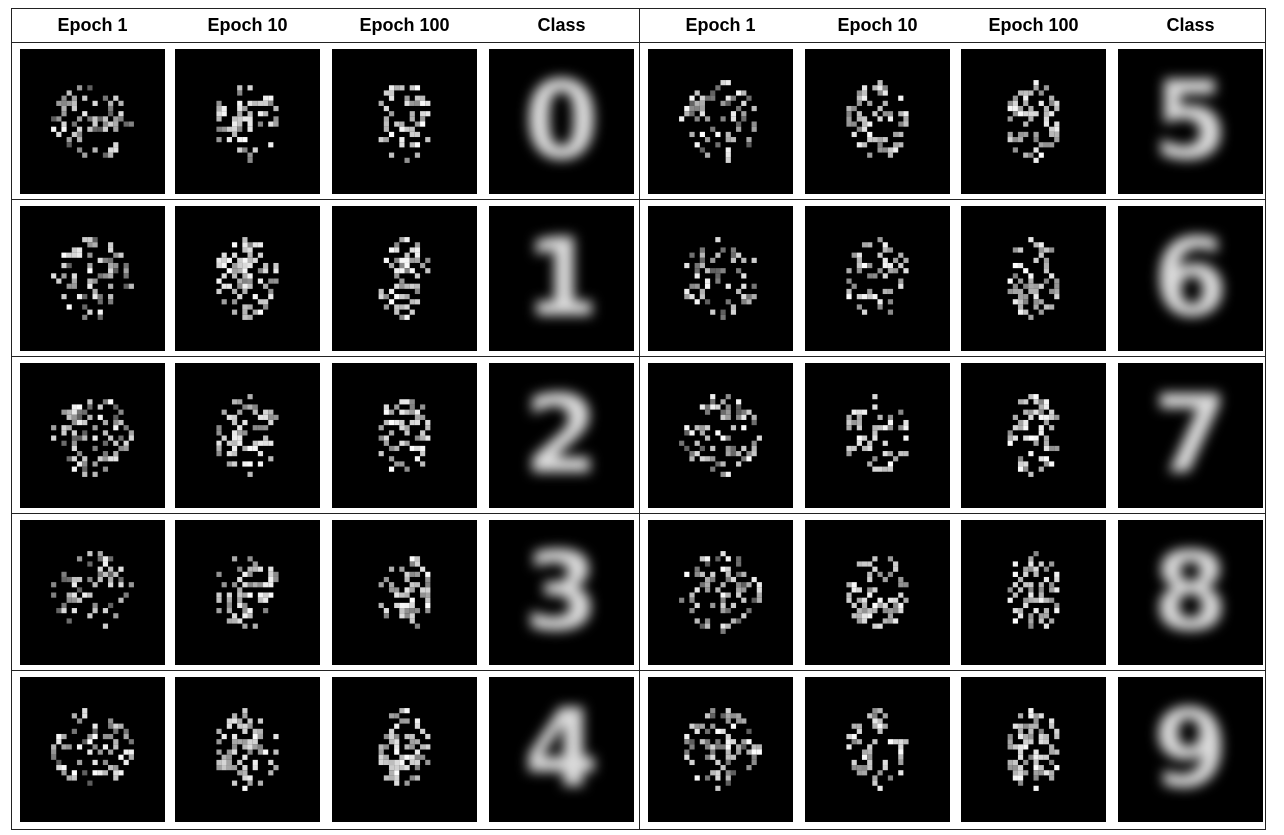  I want to click on table-row: 0, so click(325, 121).